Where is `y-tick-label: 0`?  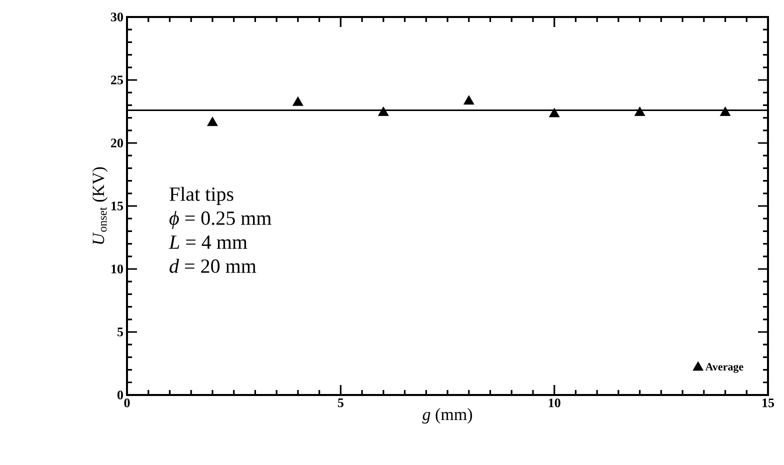
y-tick-label: 0 is located at coordinates (120, 395).